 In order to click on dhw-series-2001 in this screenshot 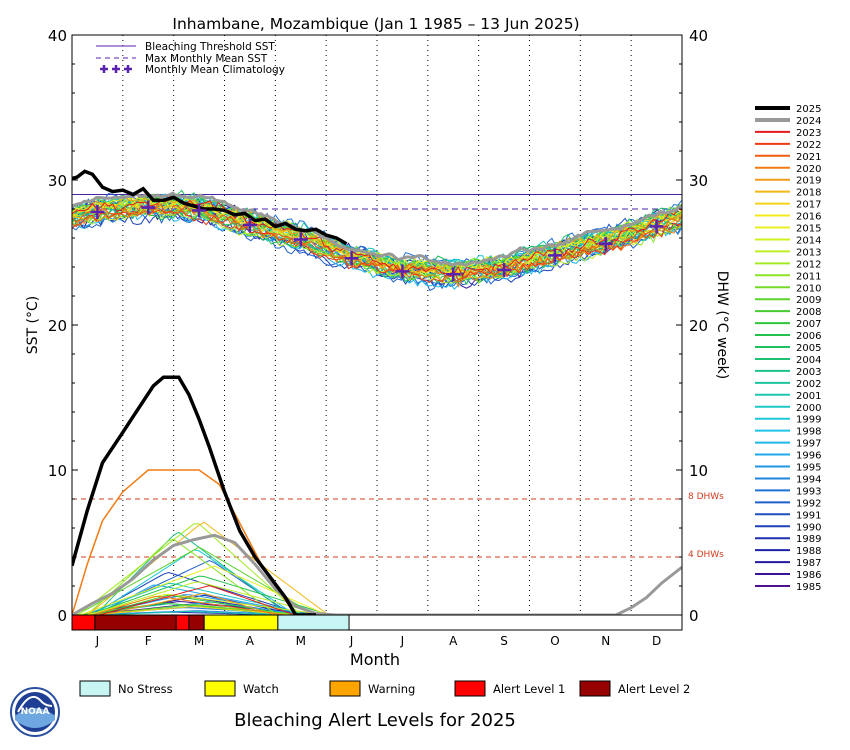, I will do `click(224, 612)`.